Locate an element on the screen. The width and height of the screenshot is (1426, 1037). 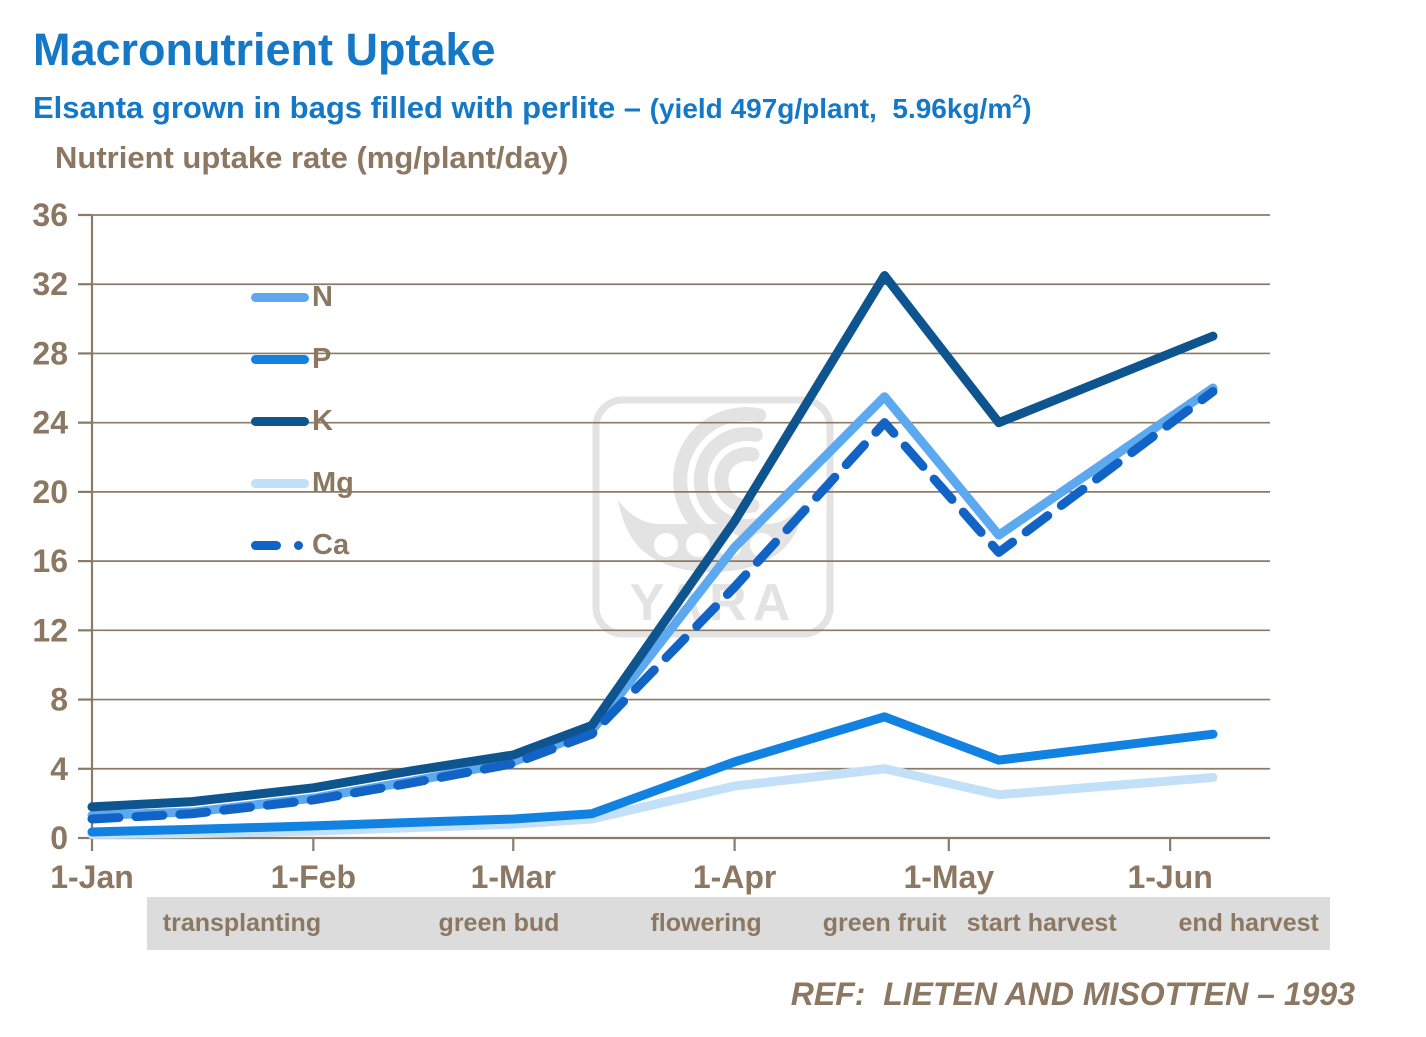
legend-swatch-K is located at coordinates (280, 421).